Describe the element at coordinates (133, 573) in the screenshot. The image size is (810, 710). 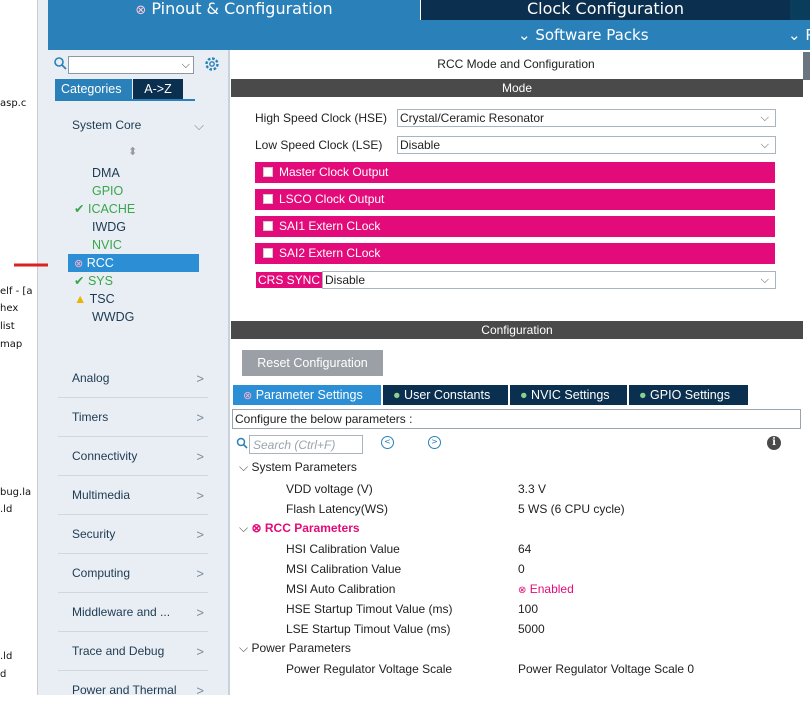
I see `category-computing: Computing >` at that location.